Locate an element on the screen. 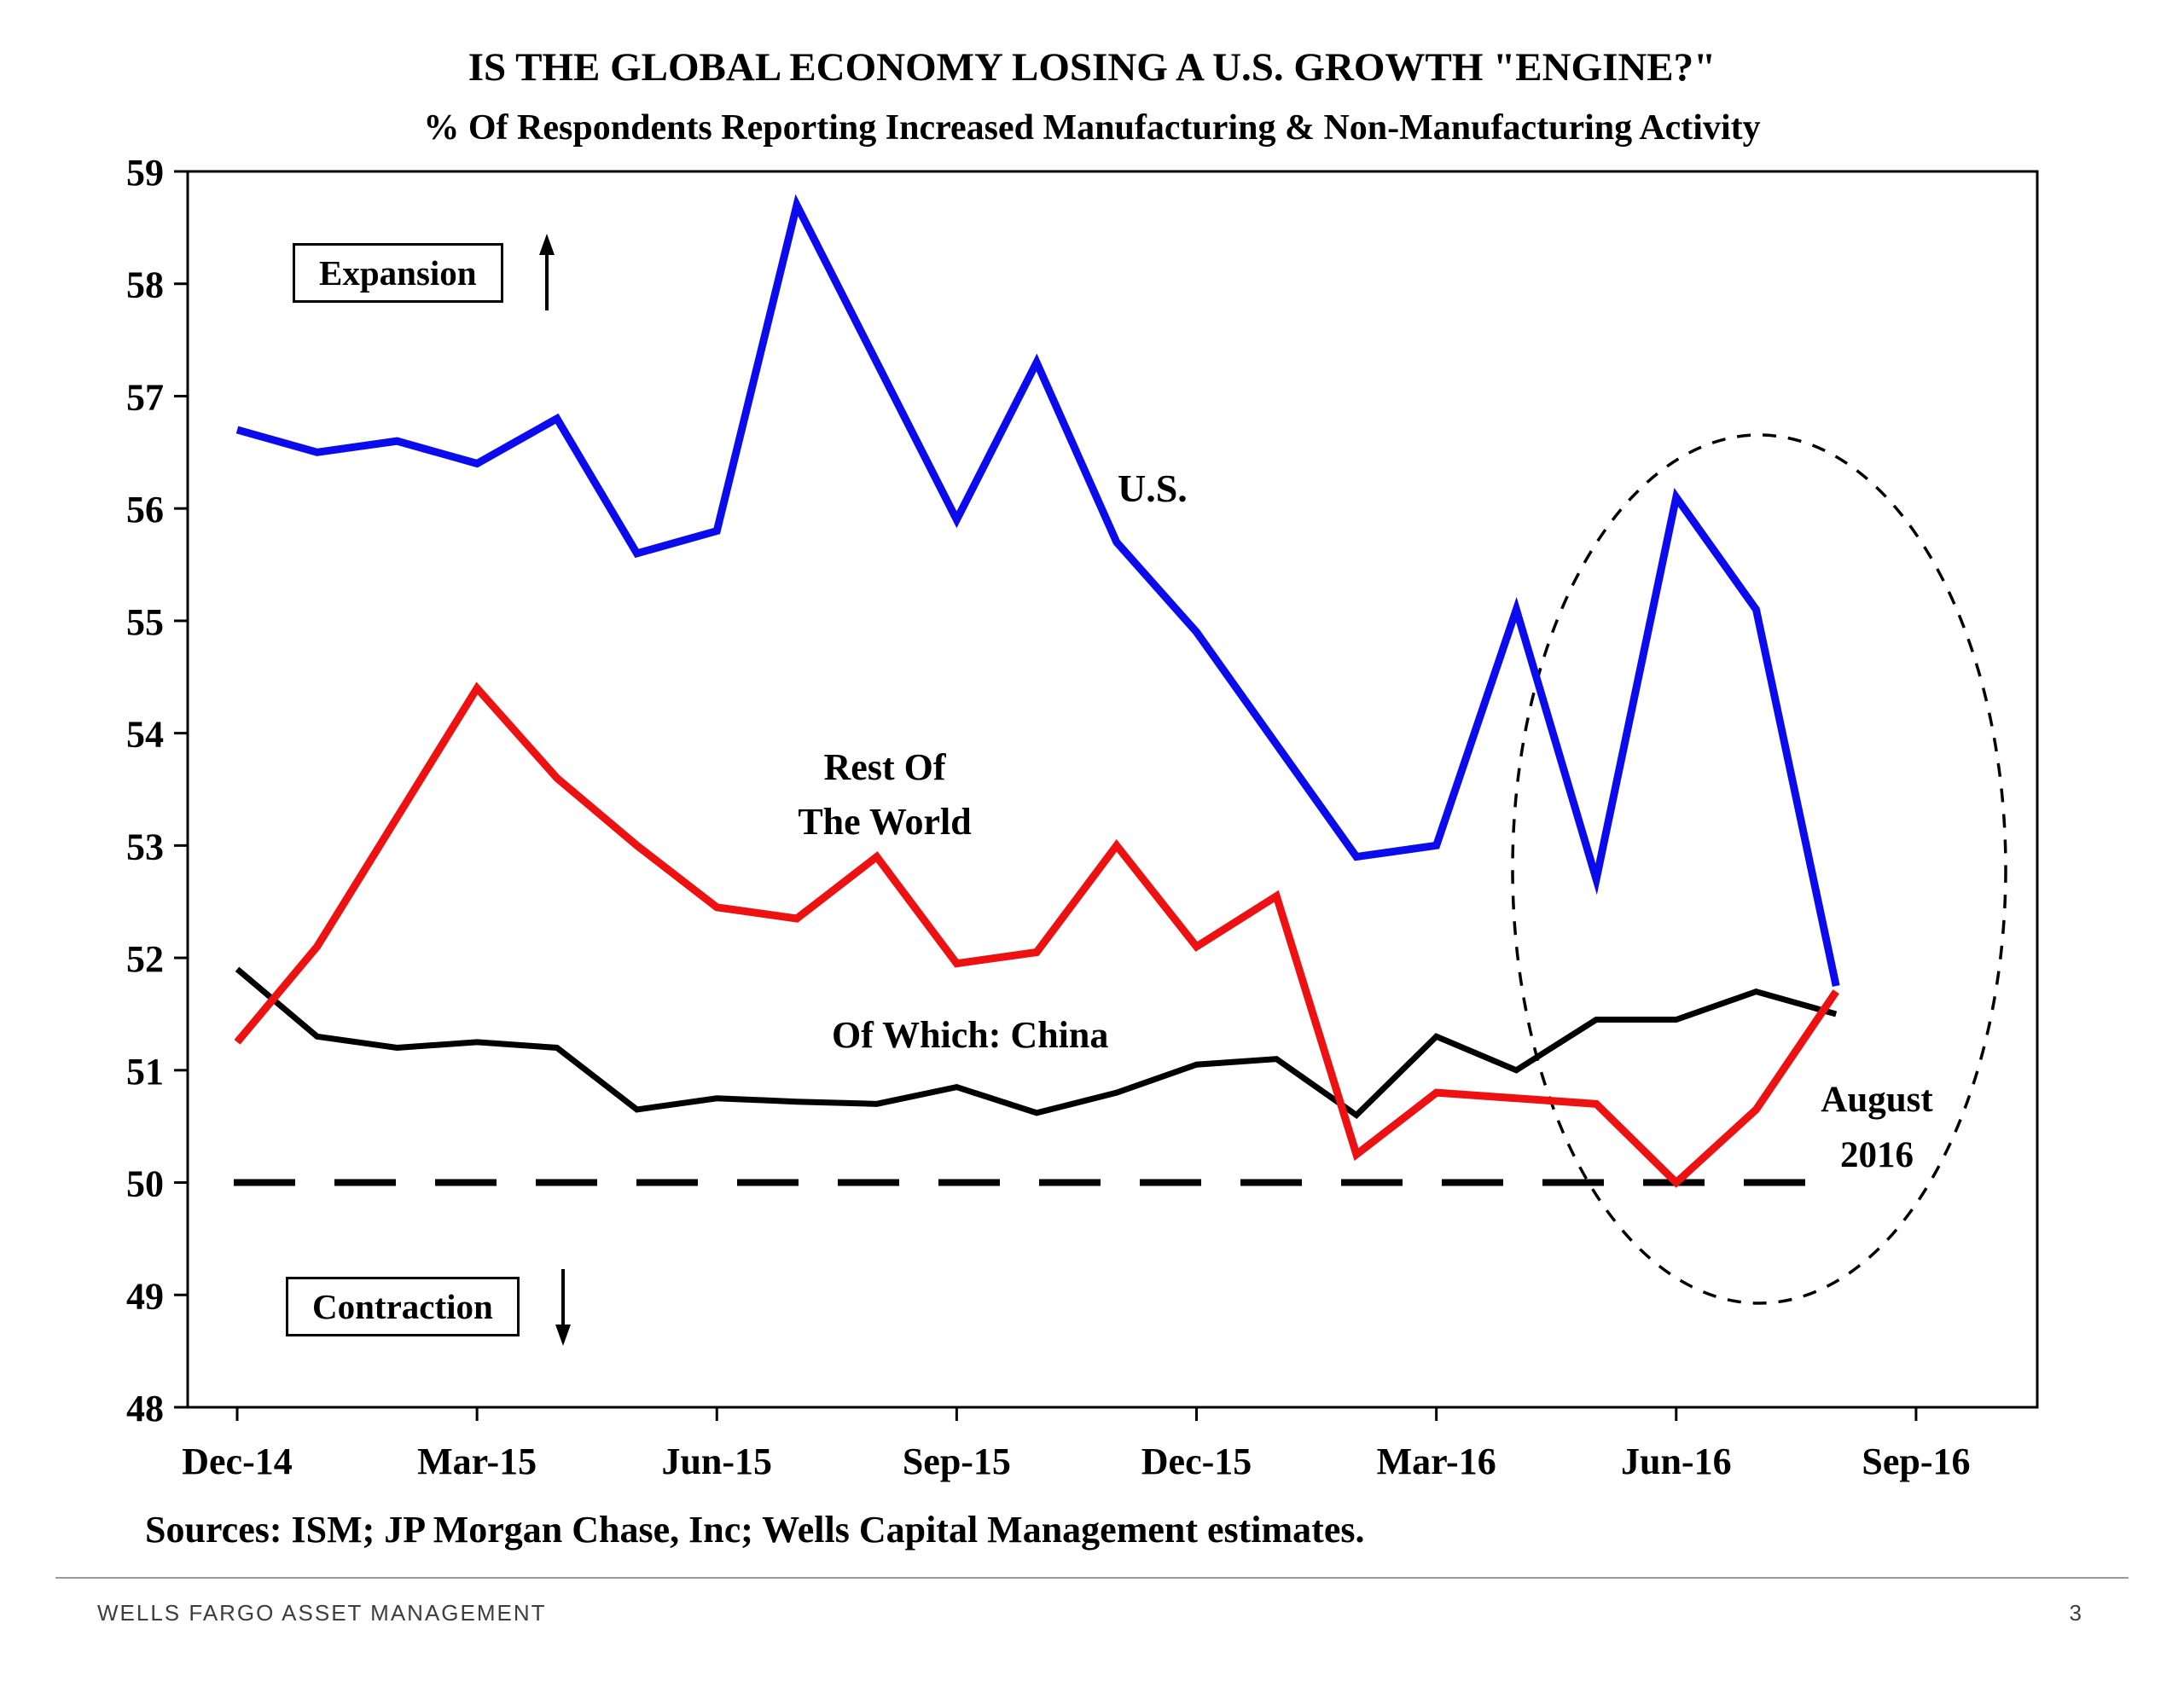 The width and height of the screenshot is (2184, 1687). x-tick-label: Mar-16 is located at coordinates (1436, 1461).